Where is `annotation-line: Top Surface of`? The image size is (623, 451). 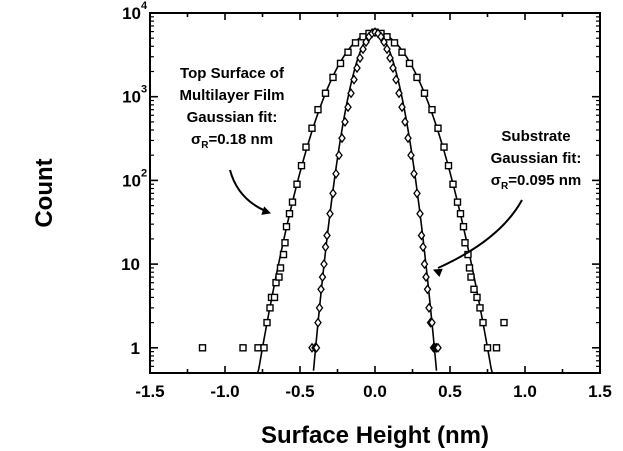
annotation-line: Top Surface of is located at coordinates (232, 73).